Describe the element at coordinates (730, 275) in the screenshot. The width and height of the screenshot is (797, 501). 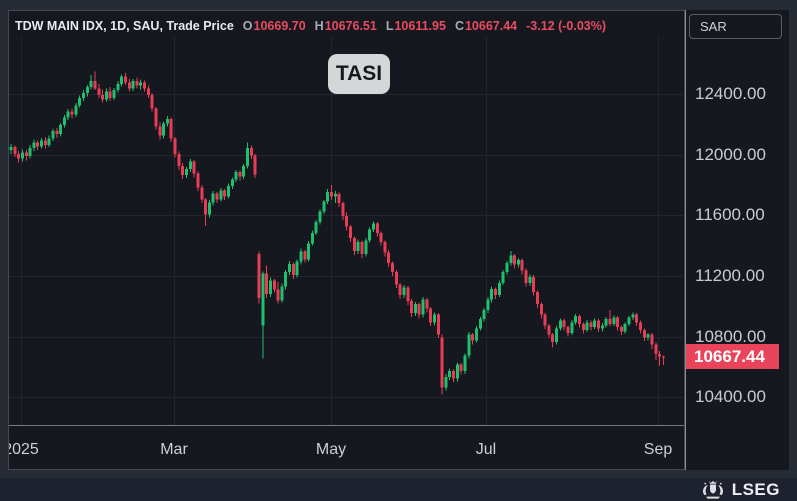
I see `price-tick-label: 11200.00` at that location.